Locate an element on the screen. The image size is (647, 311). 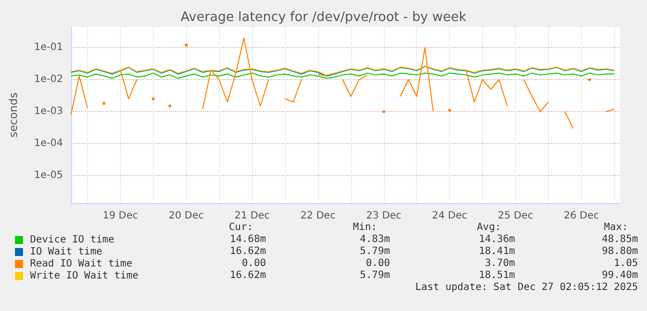
text: 1.05 is located at coordinates (626, 264).